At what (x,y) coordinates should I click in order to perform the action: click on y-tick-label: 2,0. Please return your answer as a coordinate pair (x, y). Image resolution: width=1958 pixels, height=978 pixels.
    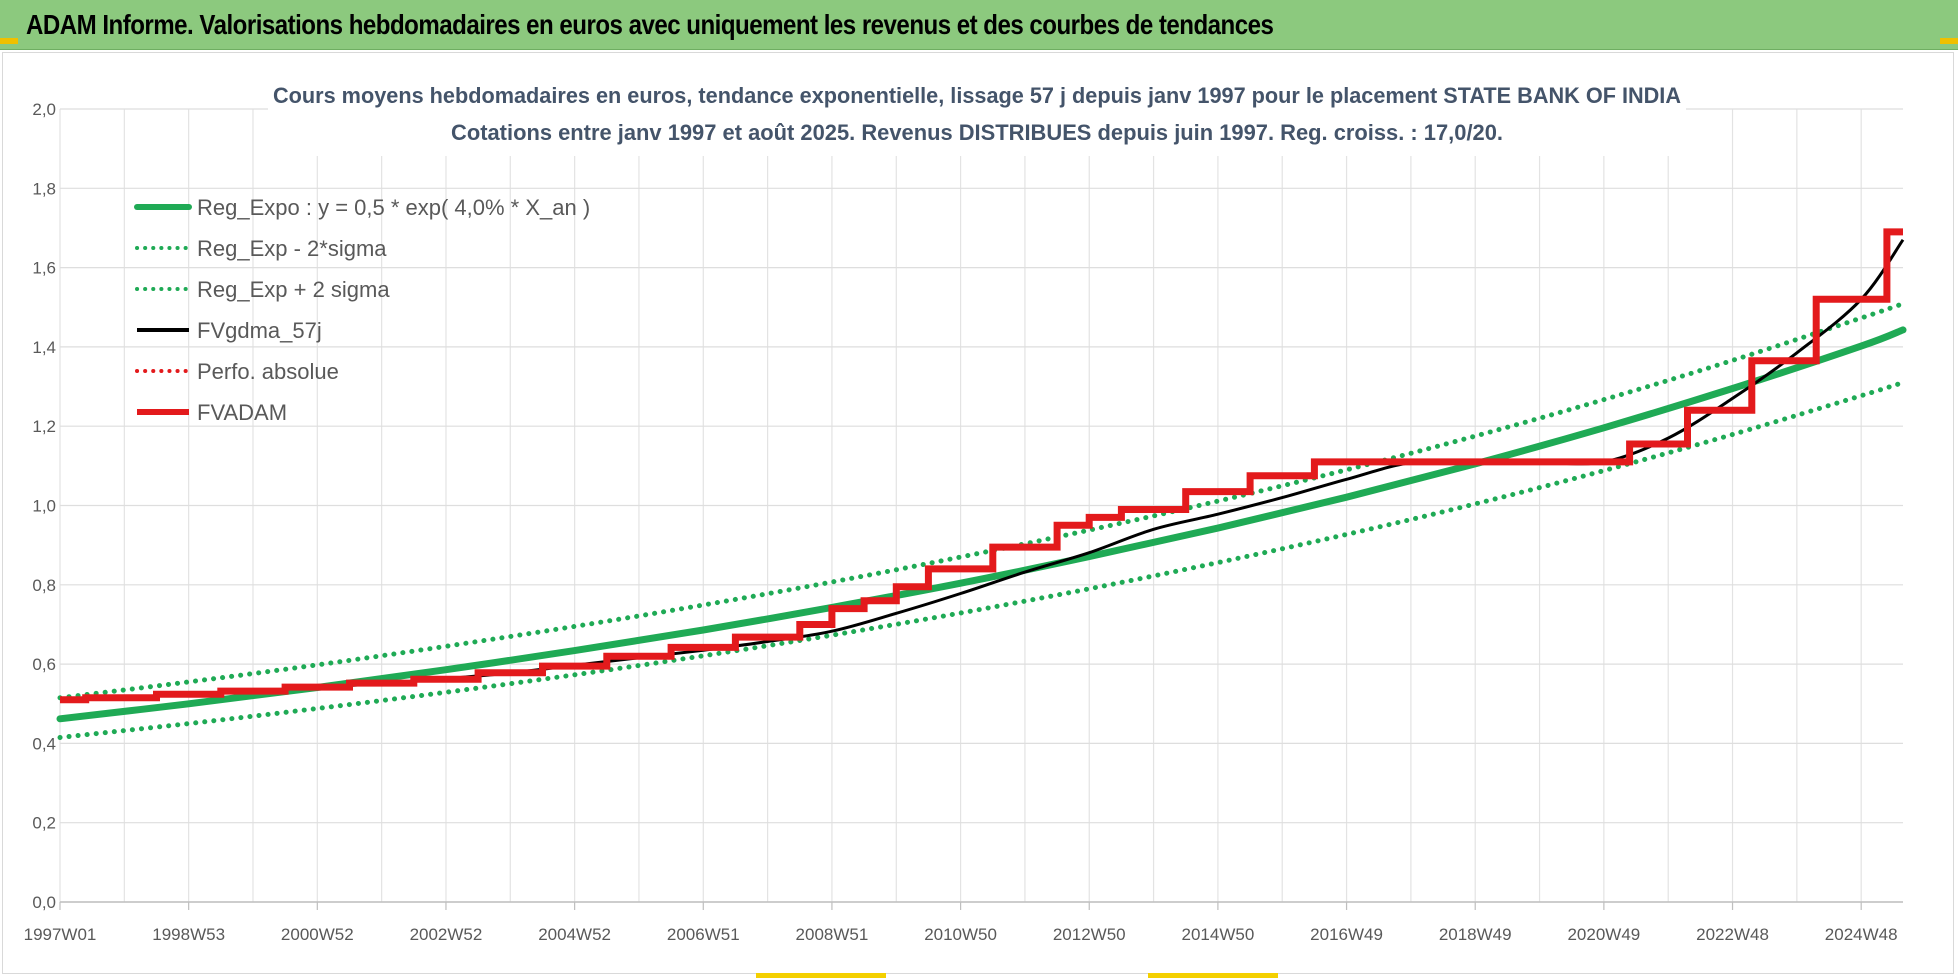
    Looking at the image, I should click on (44, 109).